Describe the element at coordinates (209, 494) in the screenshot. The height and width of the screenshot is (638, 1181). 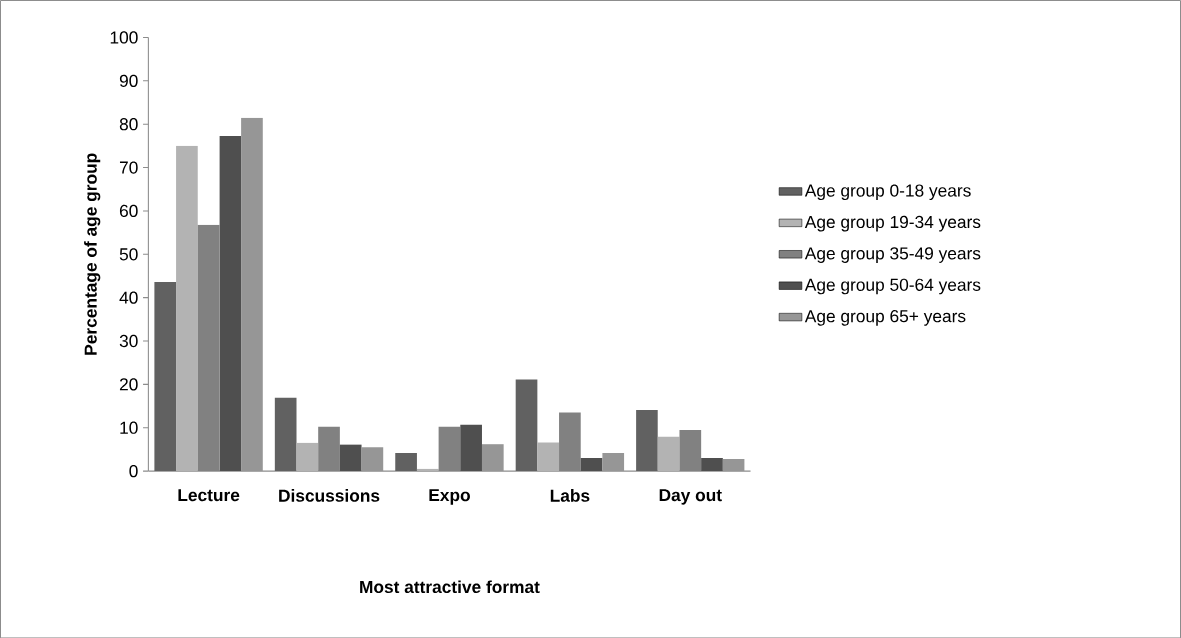
I see `x-tick-label: Lecture` at that location.